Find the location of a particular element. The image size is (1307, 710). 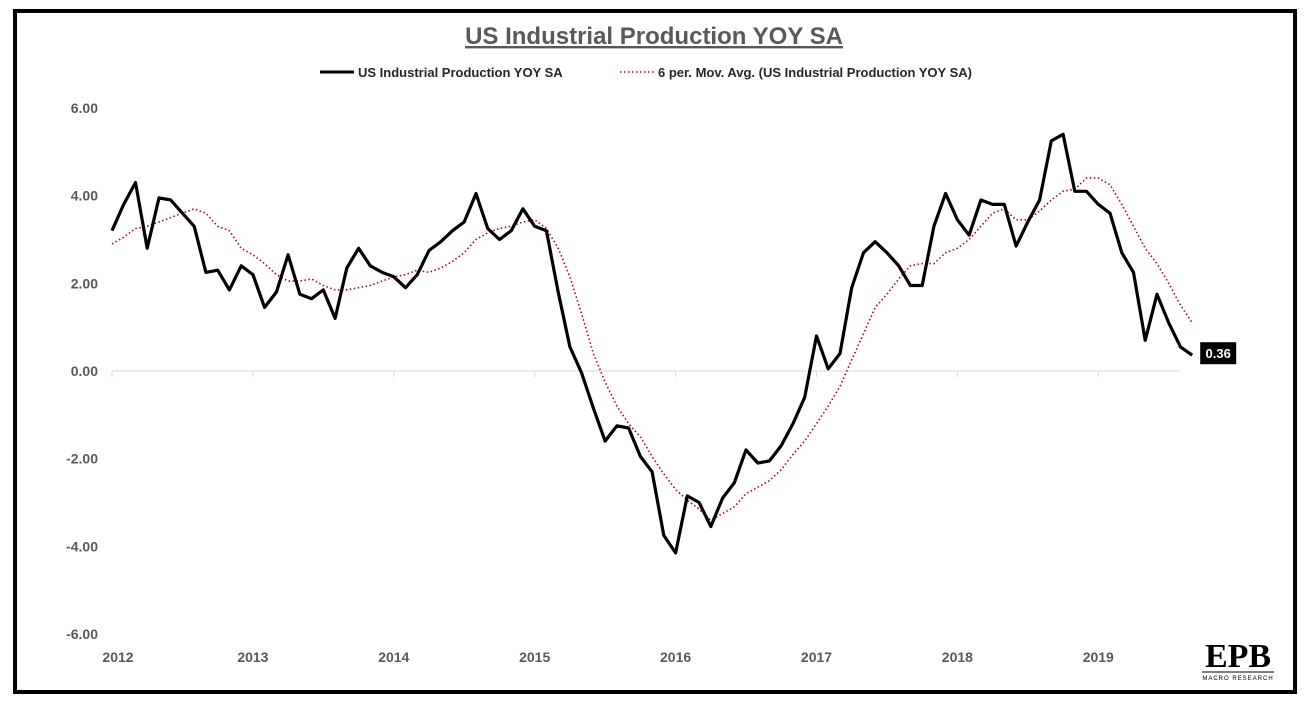

y-tick-label: -6.00 is located at coordinates (82, 634).